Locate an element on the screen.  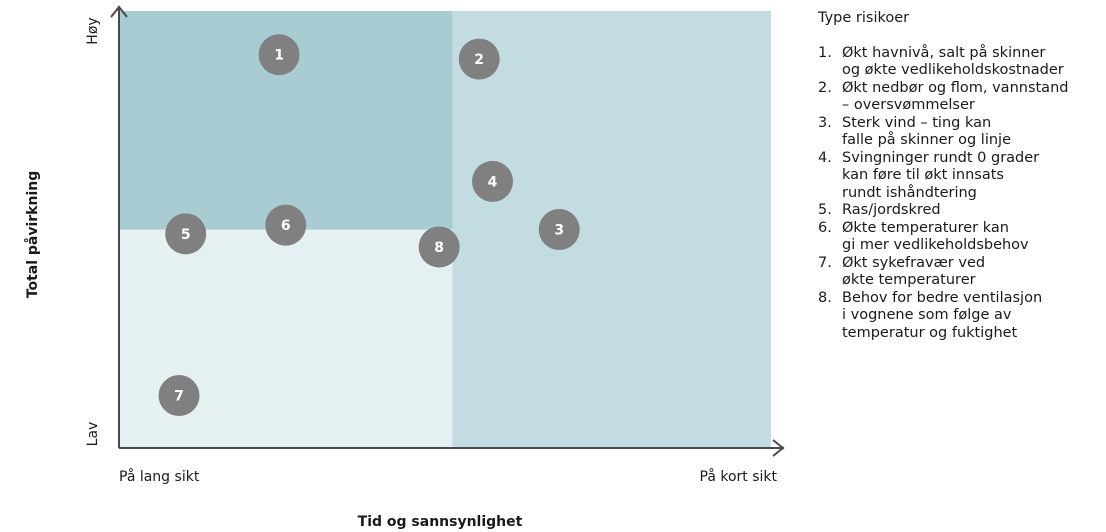
data-point-label: 4 is located at coordinates (493, 182).